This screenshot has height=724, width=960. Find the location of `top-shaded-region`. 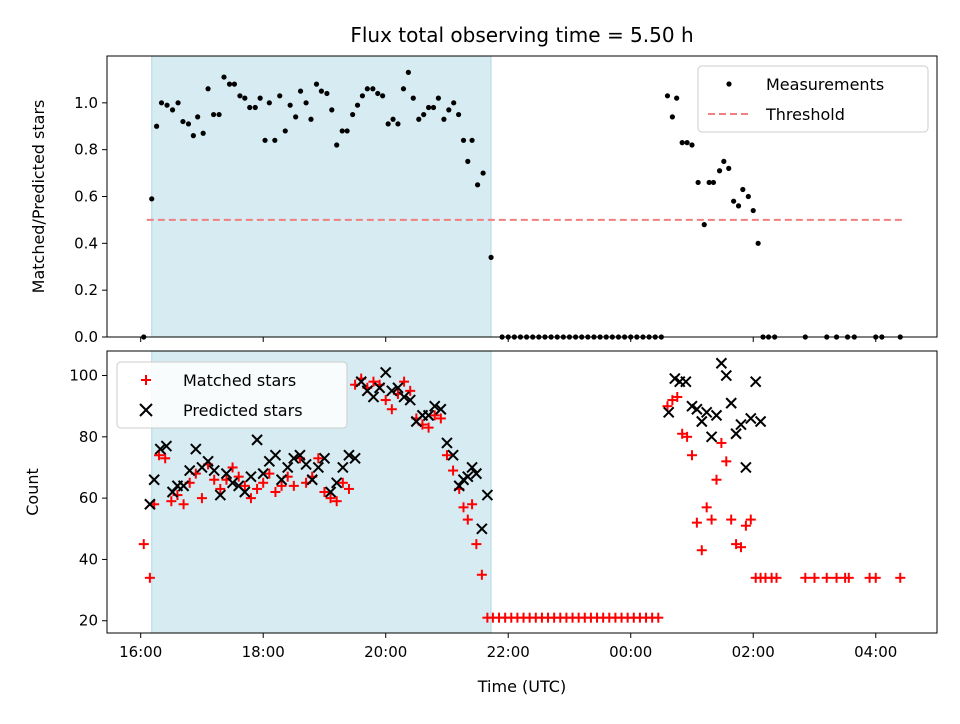

top-shaded-region is located at coordinates (321, 196).